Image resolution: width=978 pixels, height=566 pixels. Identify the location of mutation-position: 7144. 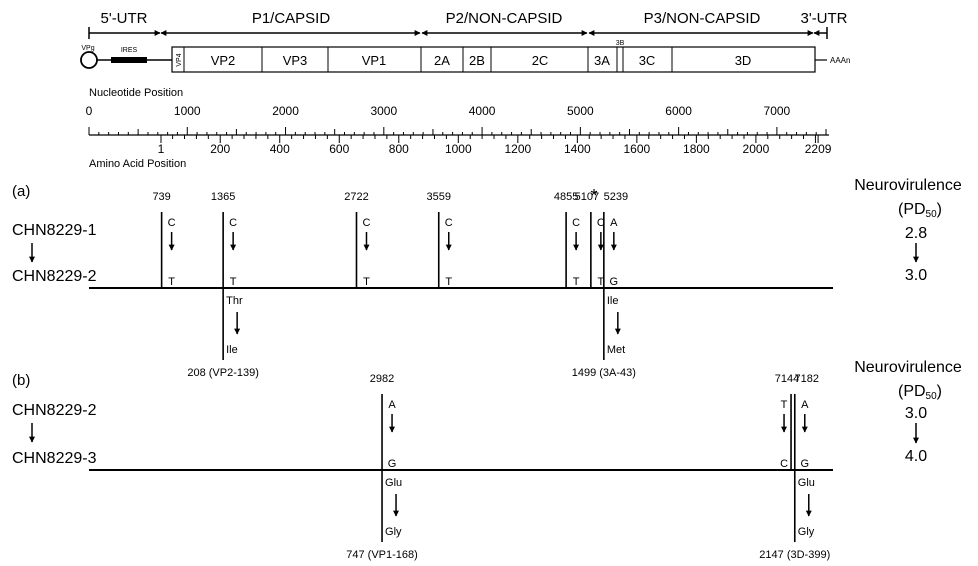
(787, 379).